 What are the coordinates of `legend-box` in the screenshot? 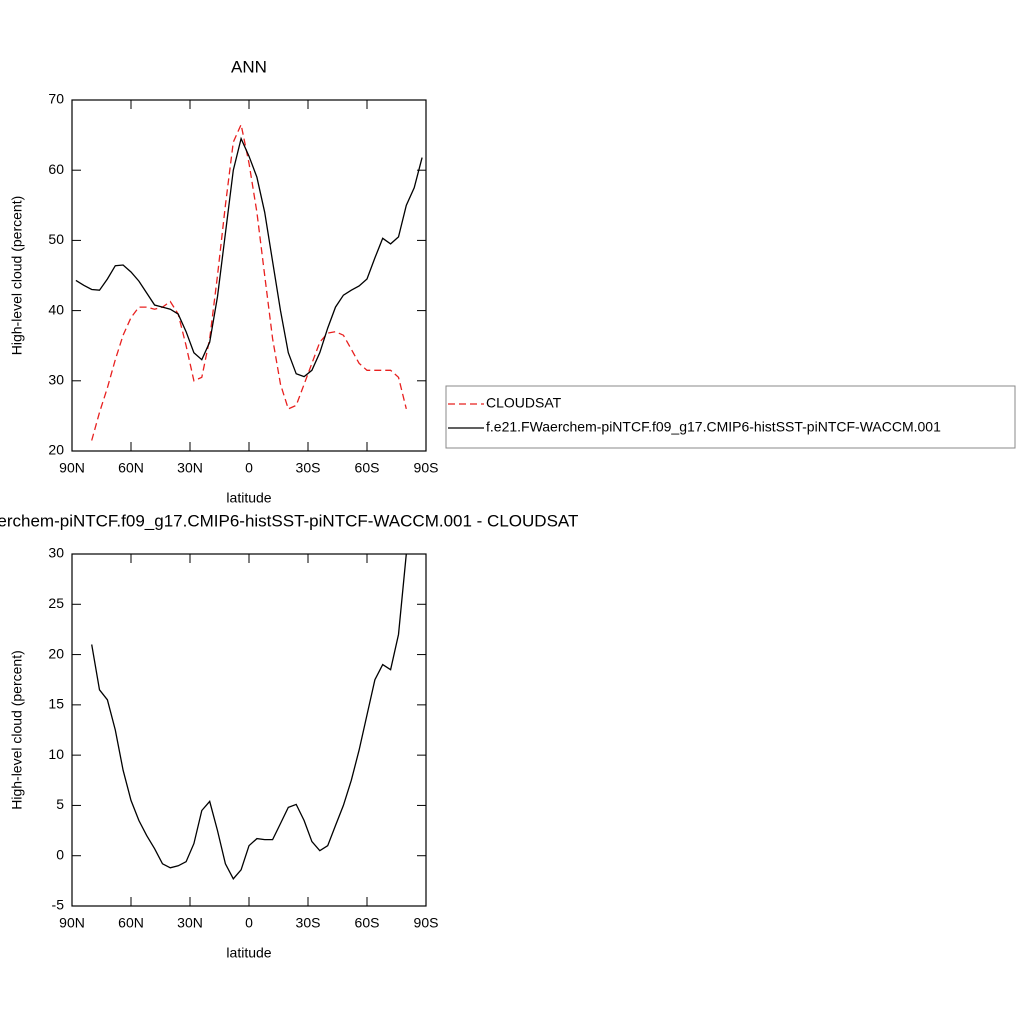 It's located at (730, 417).